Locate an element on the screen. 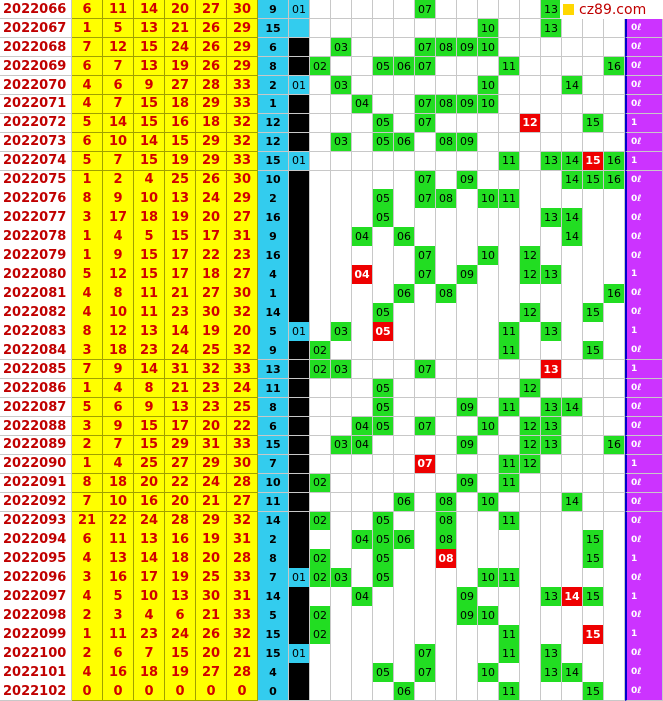 The image size is (663, 701). blue-hit-cell: 15 is located at coordinates (593, 635).